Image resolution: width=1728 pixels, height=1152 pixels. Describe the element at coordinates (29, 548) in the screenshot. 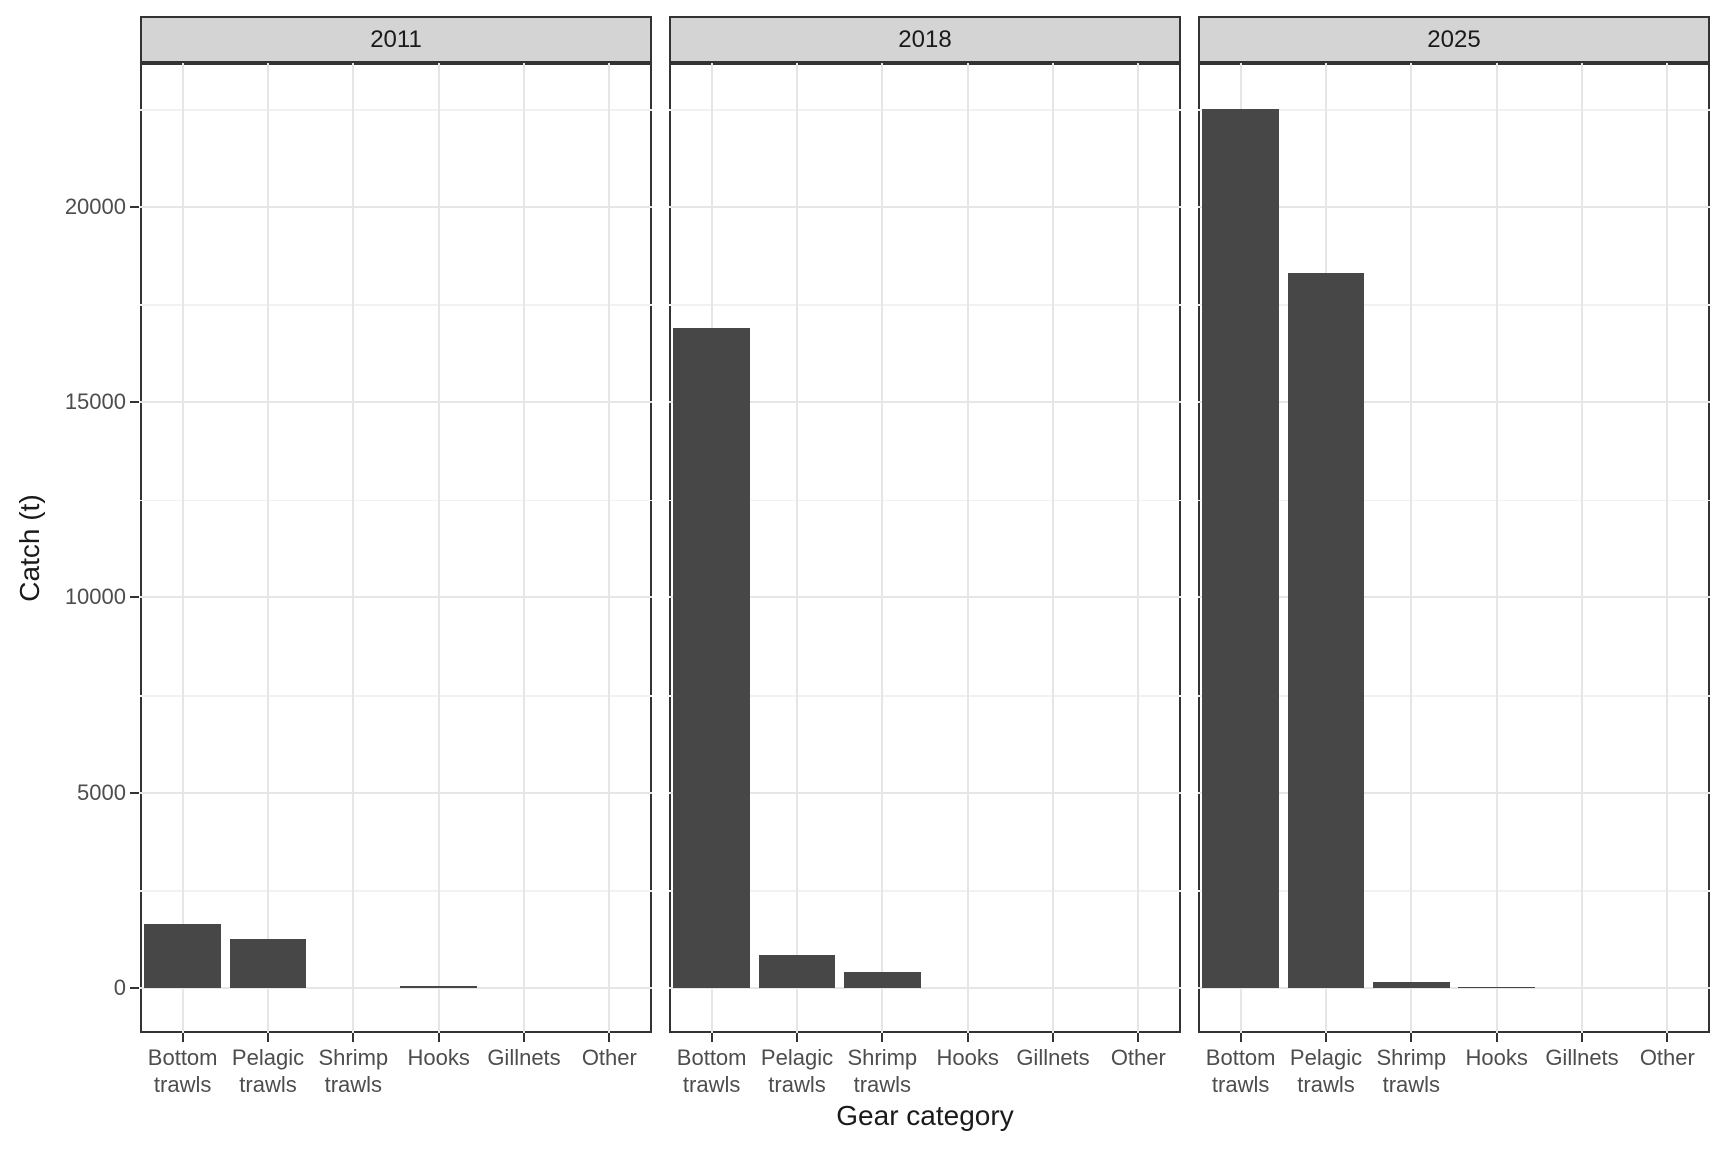

I see `y-axis-title: Catch (t)` at that location.